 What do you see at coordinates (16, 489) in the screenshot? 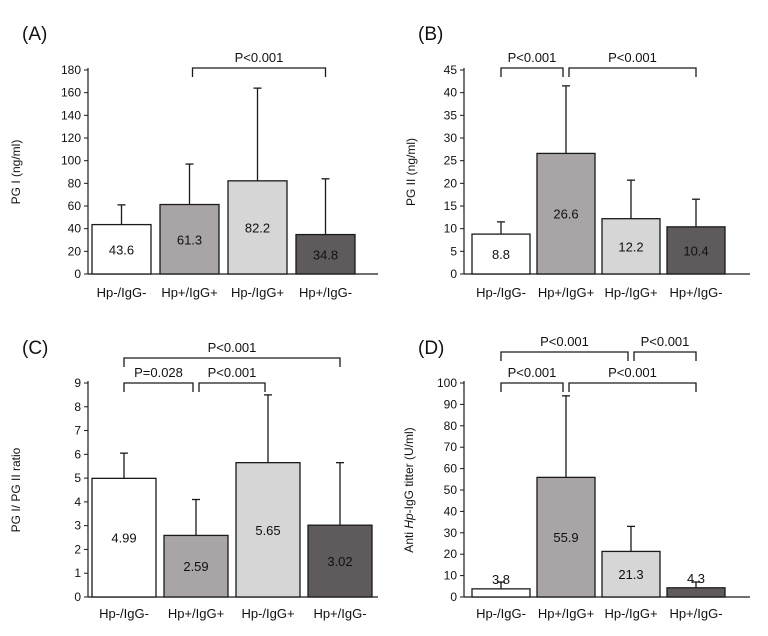
I see `y-axis-label-part: PG I/ PG II ratio` at bounding box center [16, 489].